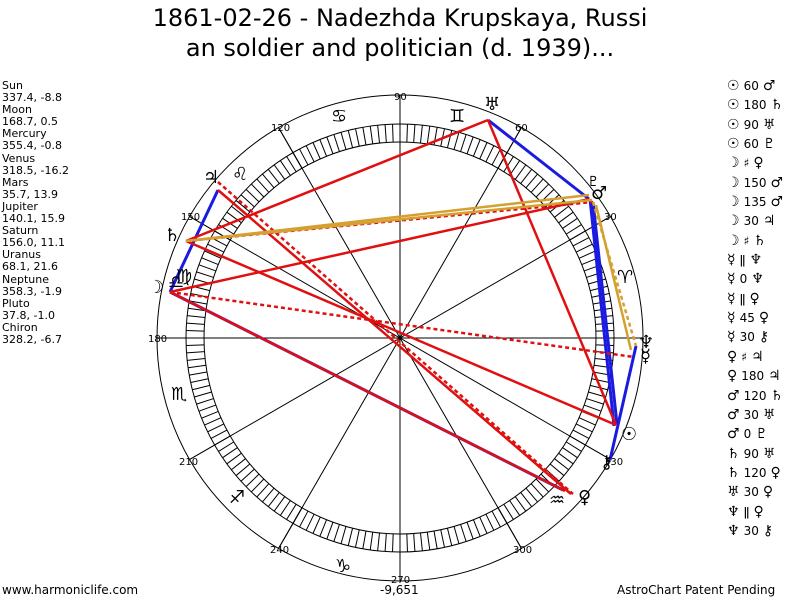  Describe the element at coordinates (763, 512) in the screenshot. I see `aspect-row: ♆ ǁ ♀` at that location.